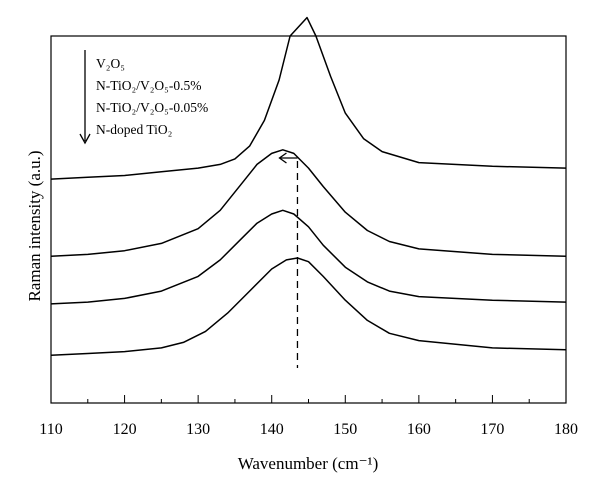  Describe the element at coordinates (50, 429) in the screenshot. I see `x-tick-label: 110` at that location.